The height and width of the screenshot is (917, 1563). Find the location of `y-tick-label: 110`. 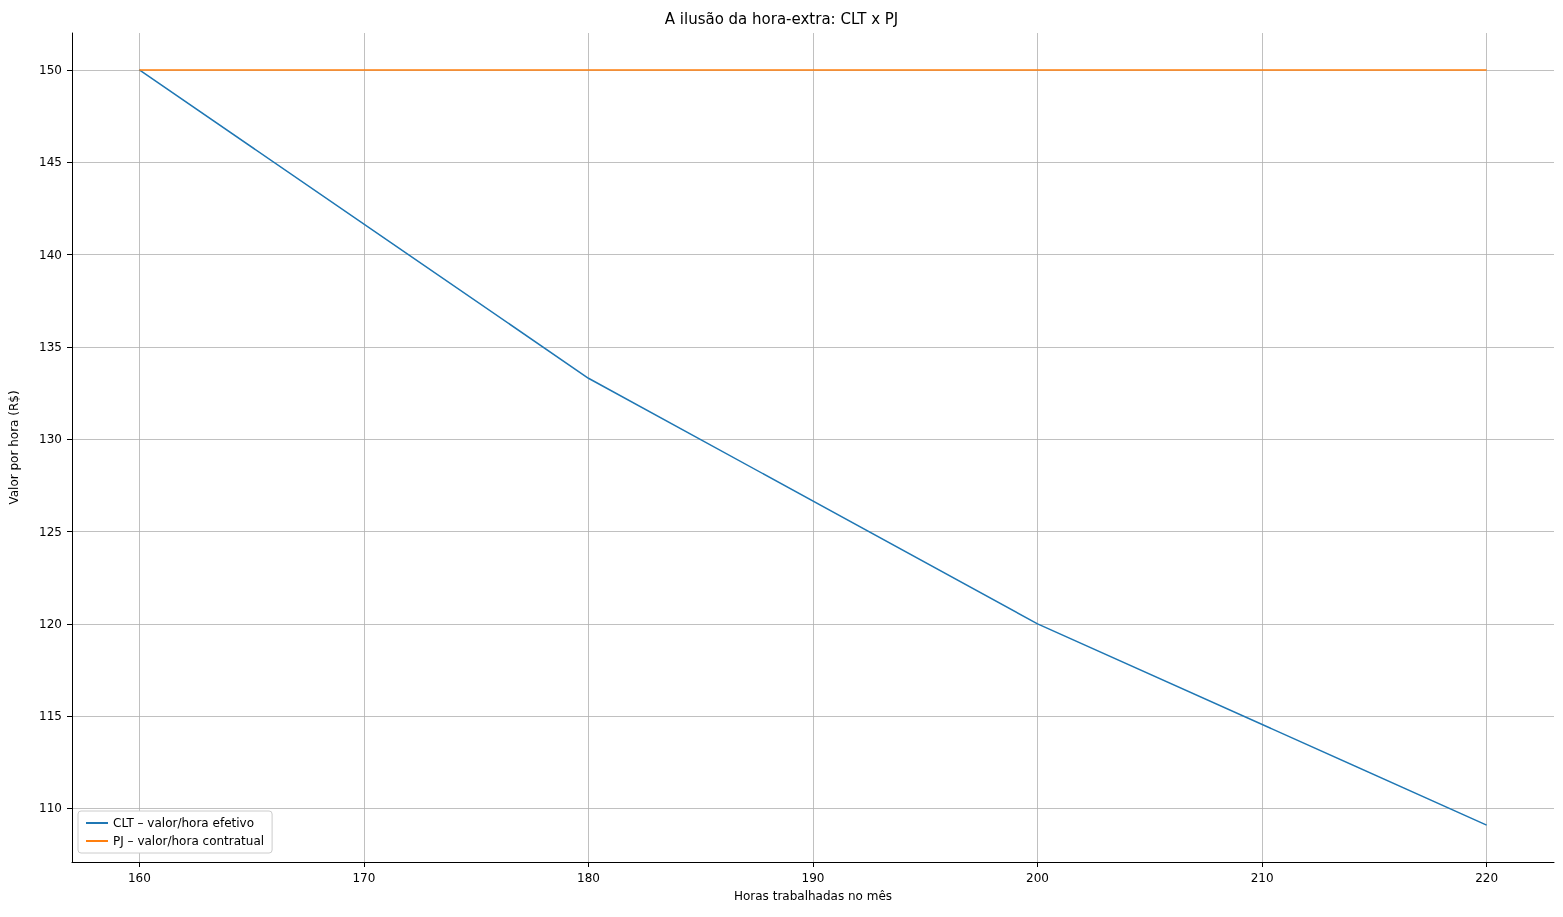

y-tick-label: 110 is located at coordinates (50, 808).